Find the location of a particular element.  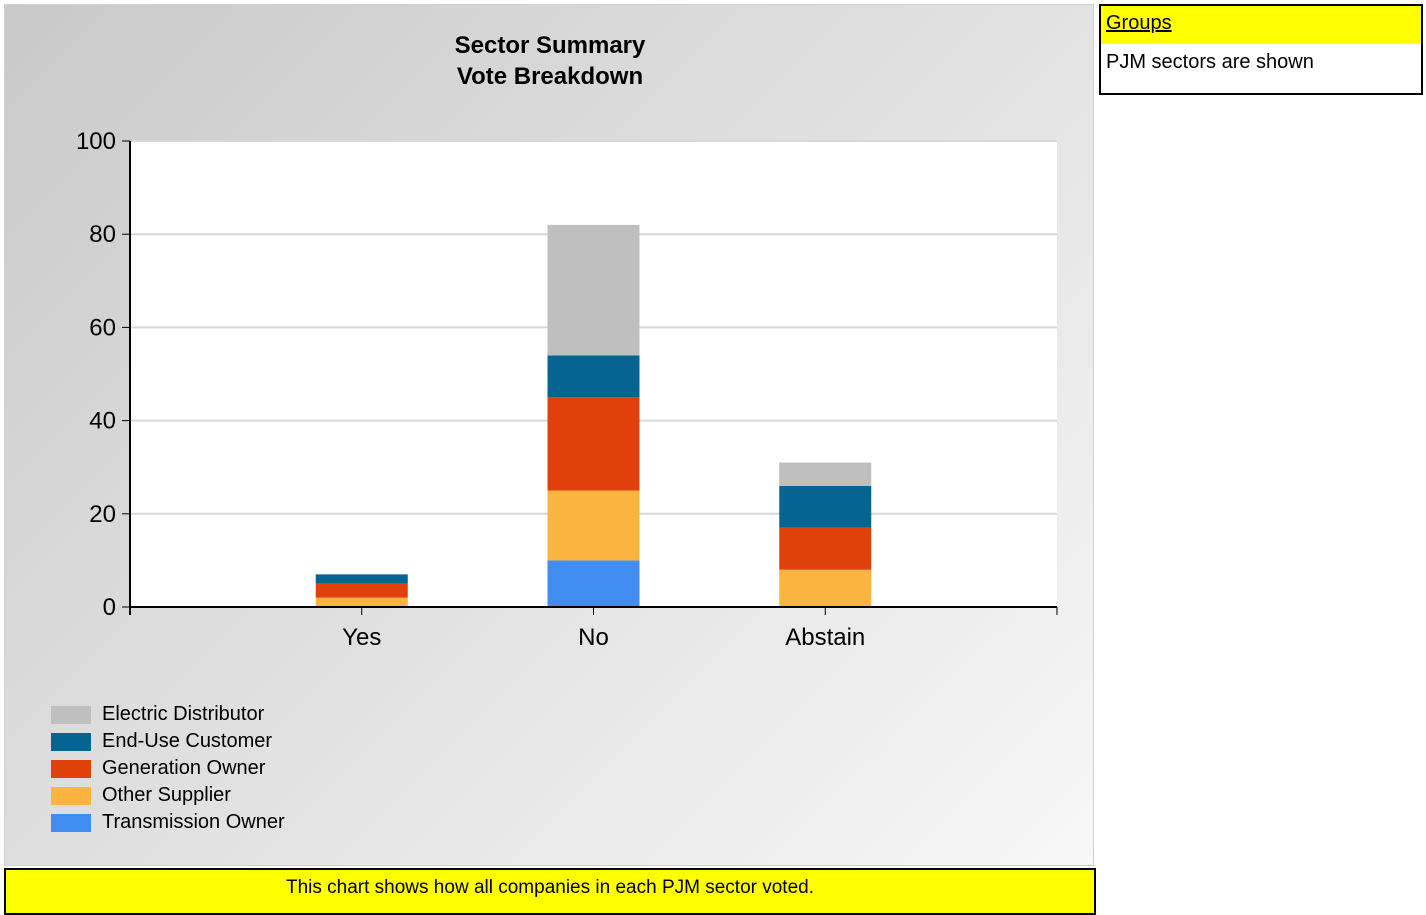

x-tick-label: Abstain is located at coordinates (825, 637).